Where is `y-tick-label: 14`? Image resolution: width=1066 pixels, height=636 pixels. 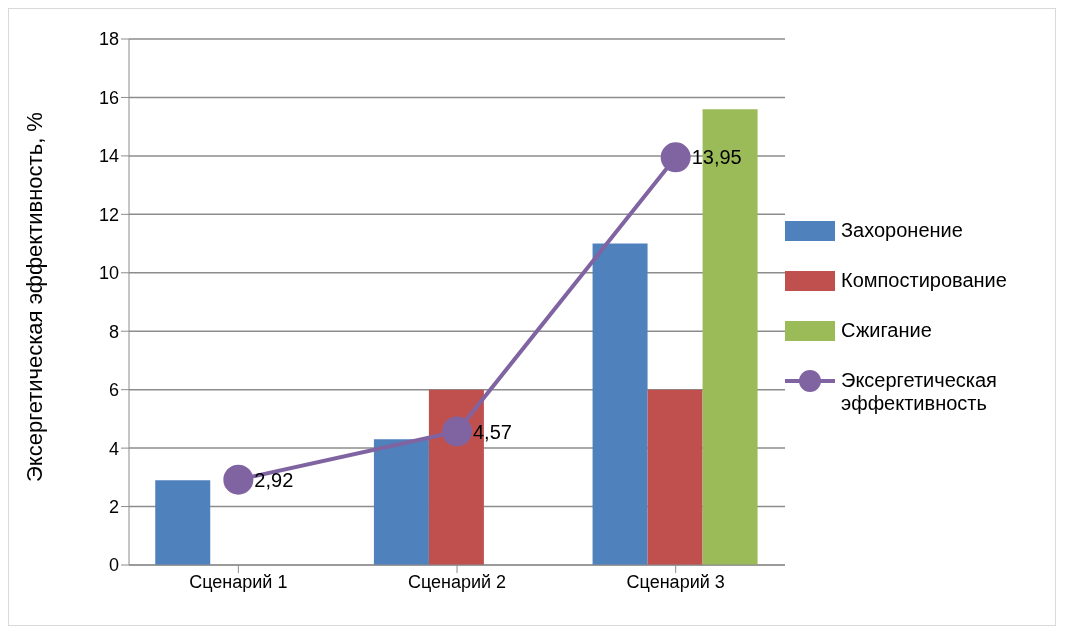
y-tick-label: 14 is located at coordinates (108, 156).